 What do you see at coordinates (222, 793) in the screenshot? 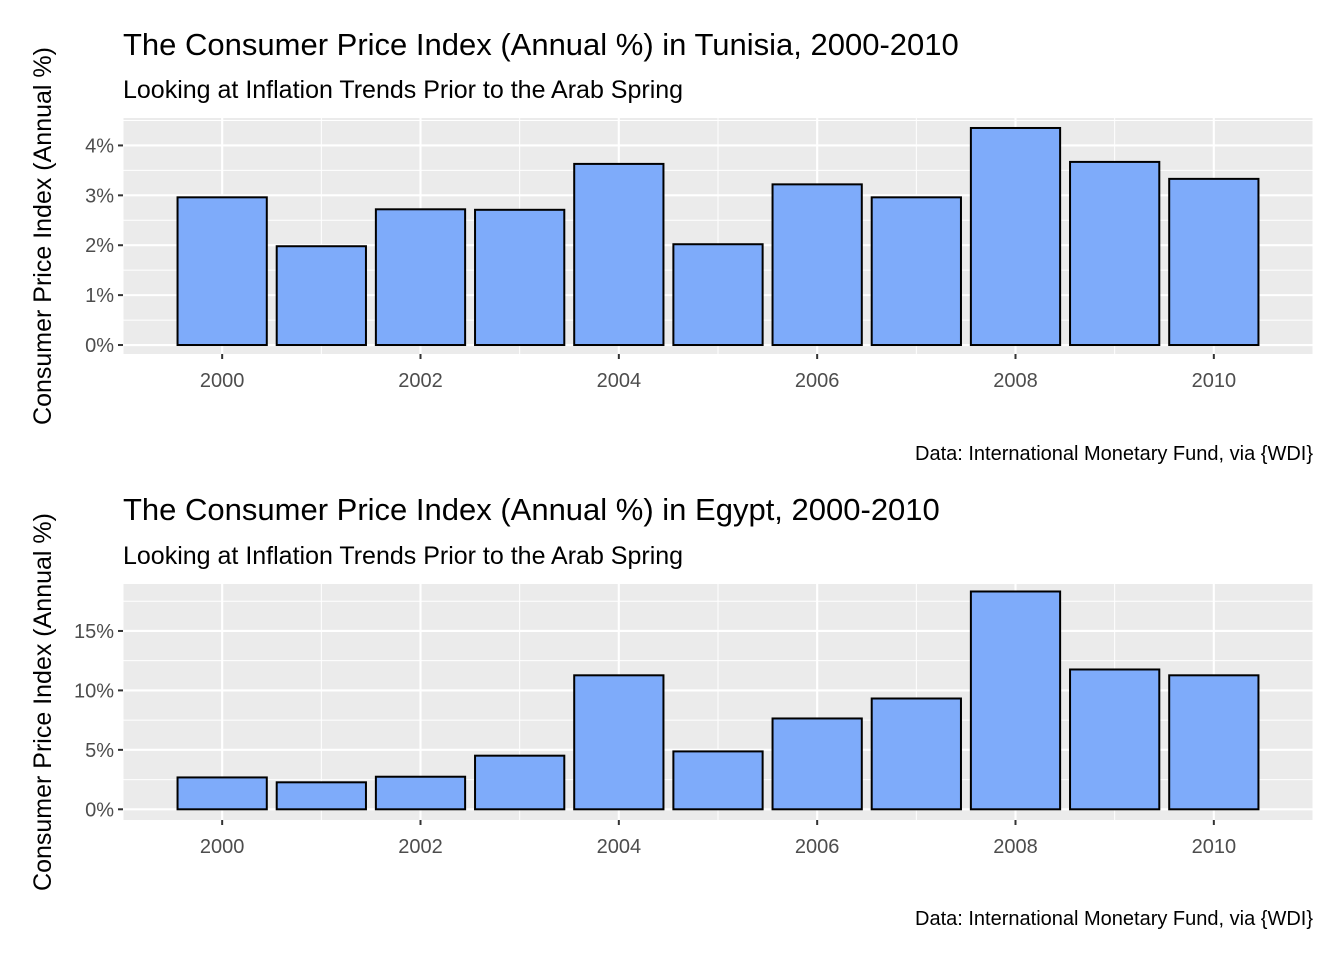
I see `chart-2-bar-2000` at bounding box center [222, 793].